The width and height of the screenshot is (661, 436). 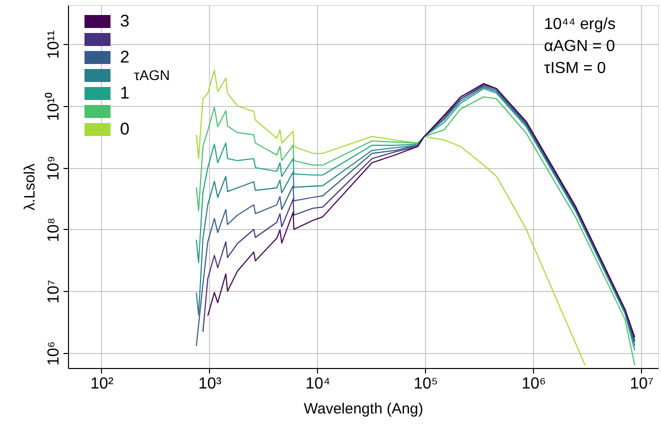 I want to click on y-axis-title: λ.Lsolλ, so click(x=30, y=186).